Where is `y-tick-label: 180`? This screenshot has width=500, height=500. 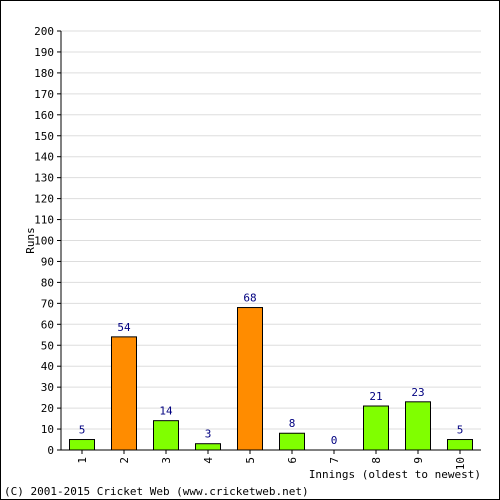
y-tick-label: 180 is located at coordinates (44, 73).